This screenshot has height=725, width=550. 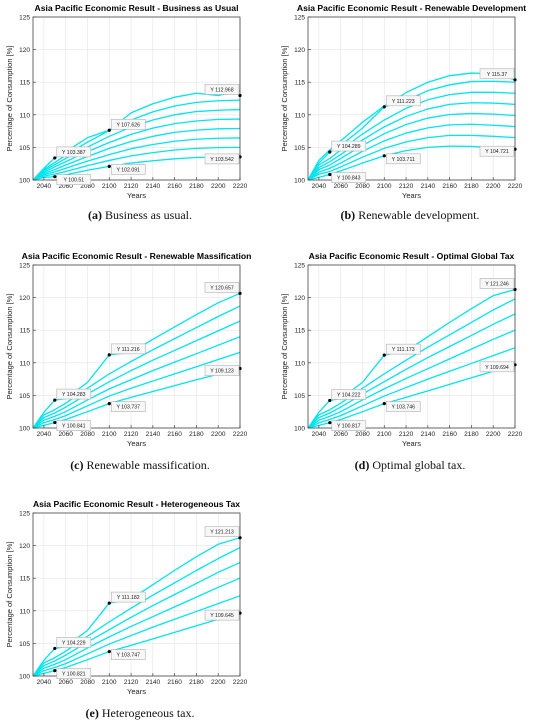 What do you see at coordinates (222, 288) in the screenshot?
I see `datatip-label: Y 120.657` at bounding box center [222, 288].